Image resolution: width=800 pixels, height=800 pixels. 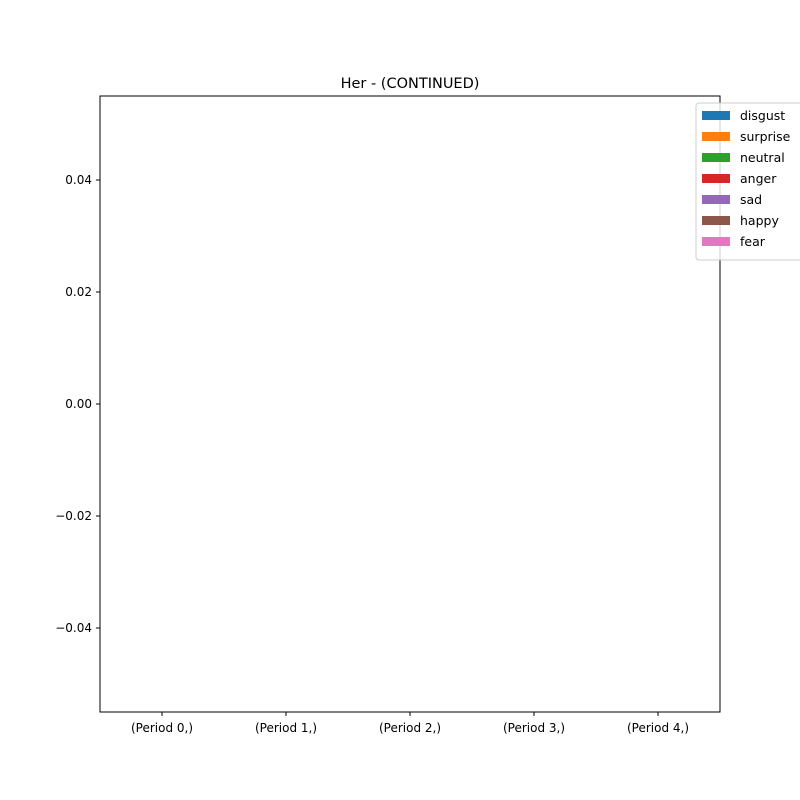 I want to click on legend-swatch-happy, so click(x=716, y=220).